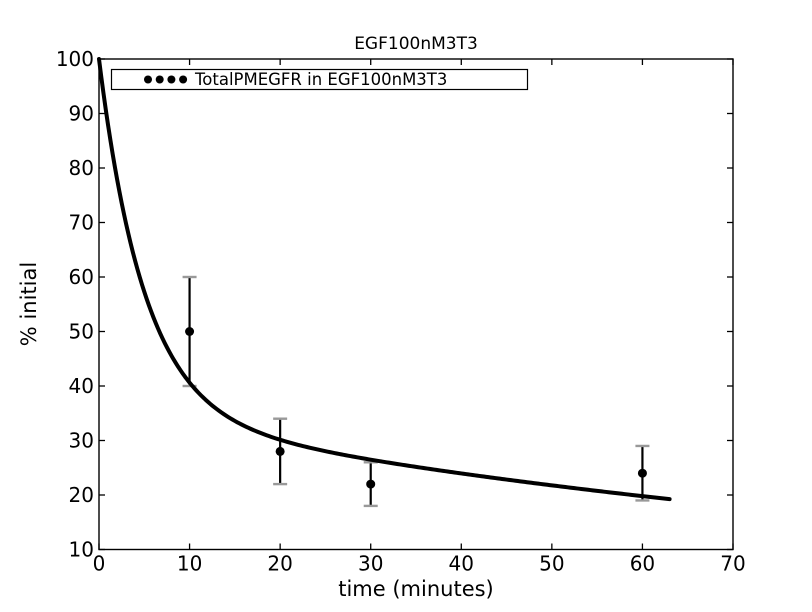 This screenshot has width=812, height=612. Describe the element at coordinates (189, 564) in the screenshot. I see `x-tick-label: 10` at that location.